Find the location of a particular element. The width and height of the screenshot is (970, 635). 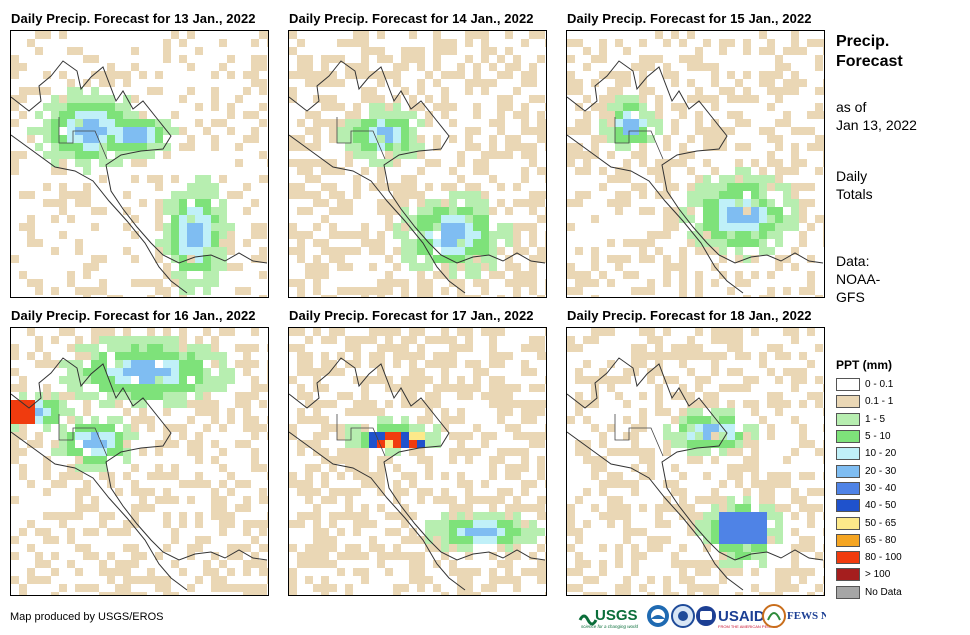

legend-swatch is located at coordinates (848, 558).